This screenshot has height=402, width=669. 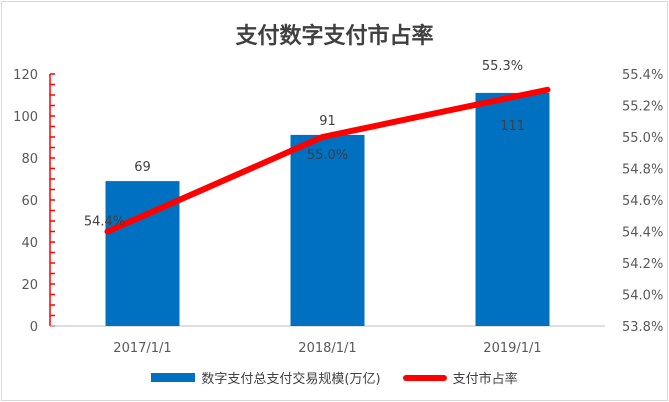 What do you see at coordinates (29, 285) in the screenshot?
I see `left-axis-tick-label: 20` at bounding box center [29, 285].